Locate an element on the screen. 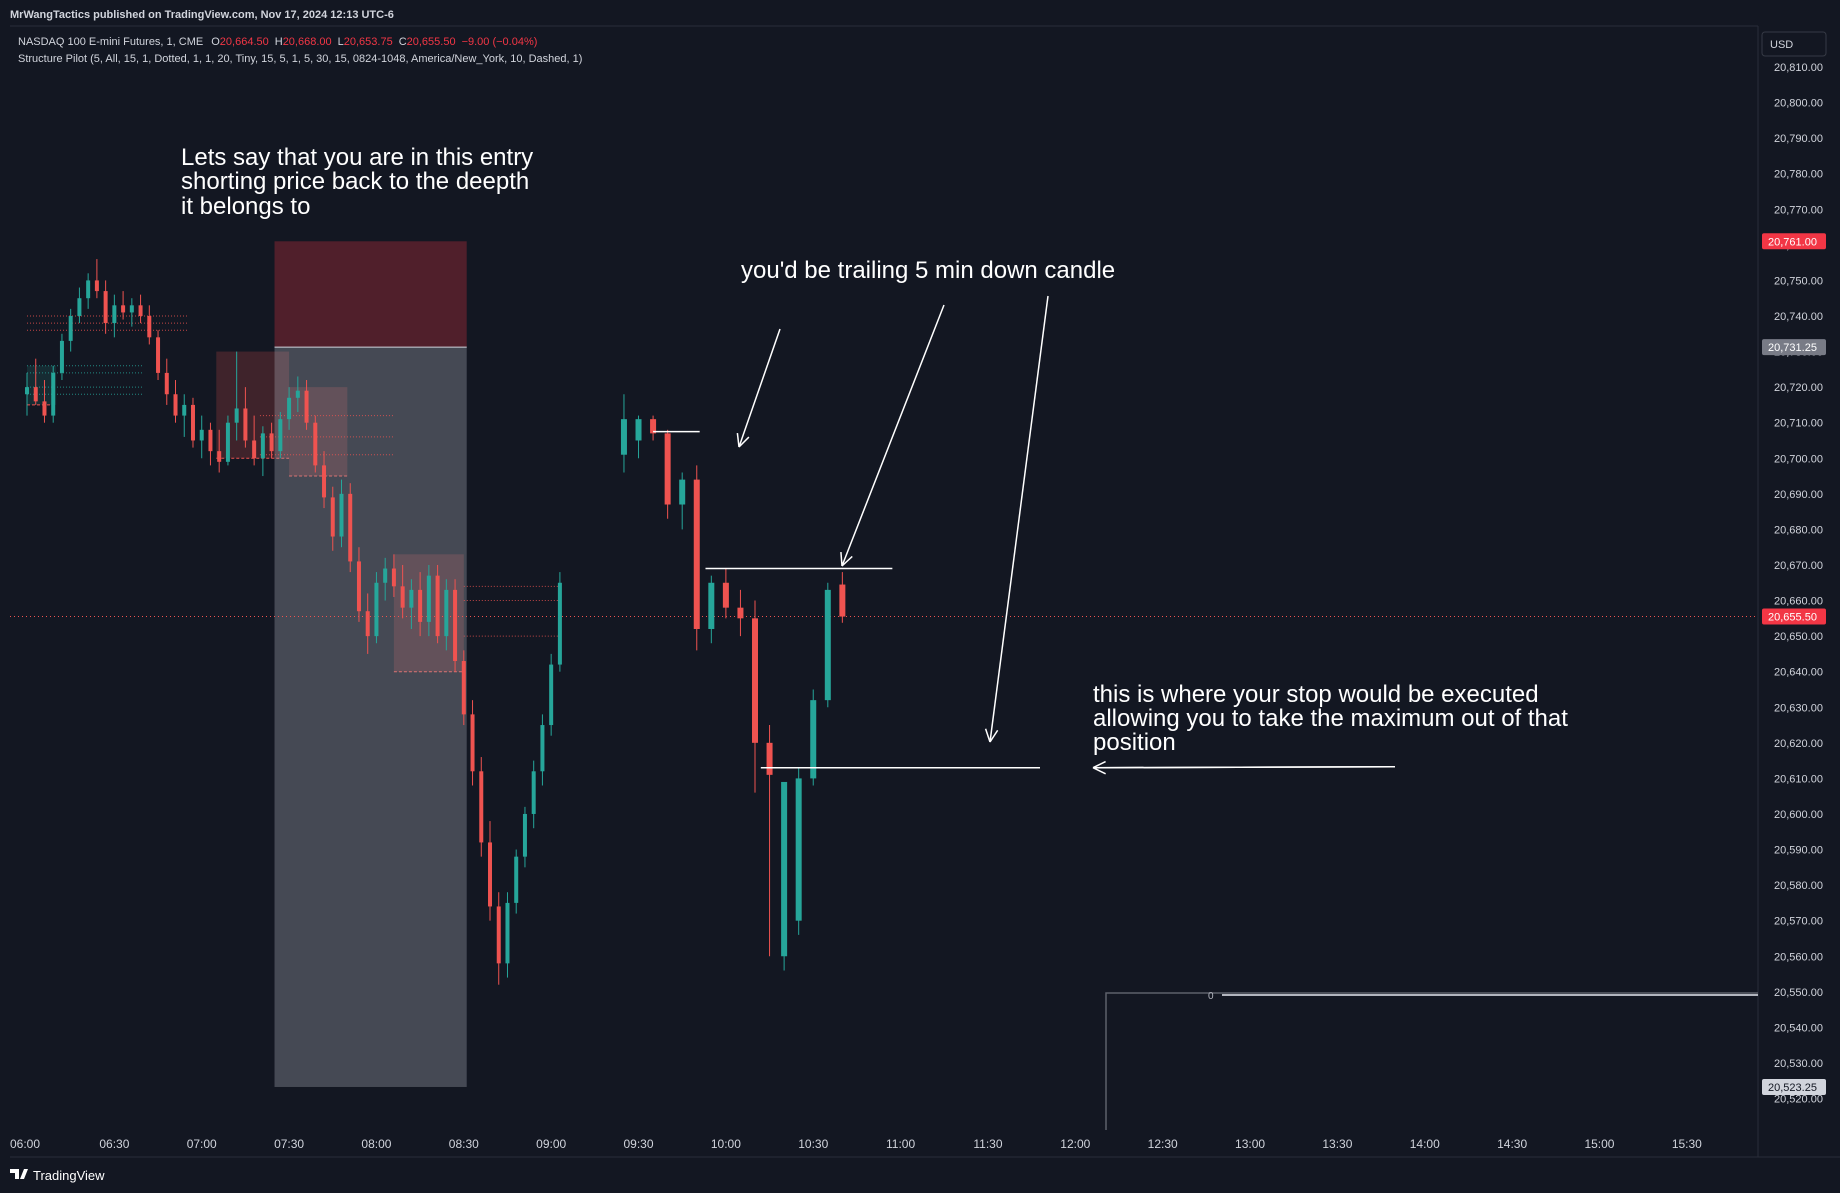 The height and width of the screenshot is (1193, 1840). tradingview-icon is located at coordinates (19, 1174).